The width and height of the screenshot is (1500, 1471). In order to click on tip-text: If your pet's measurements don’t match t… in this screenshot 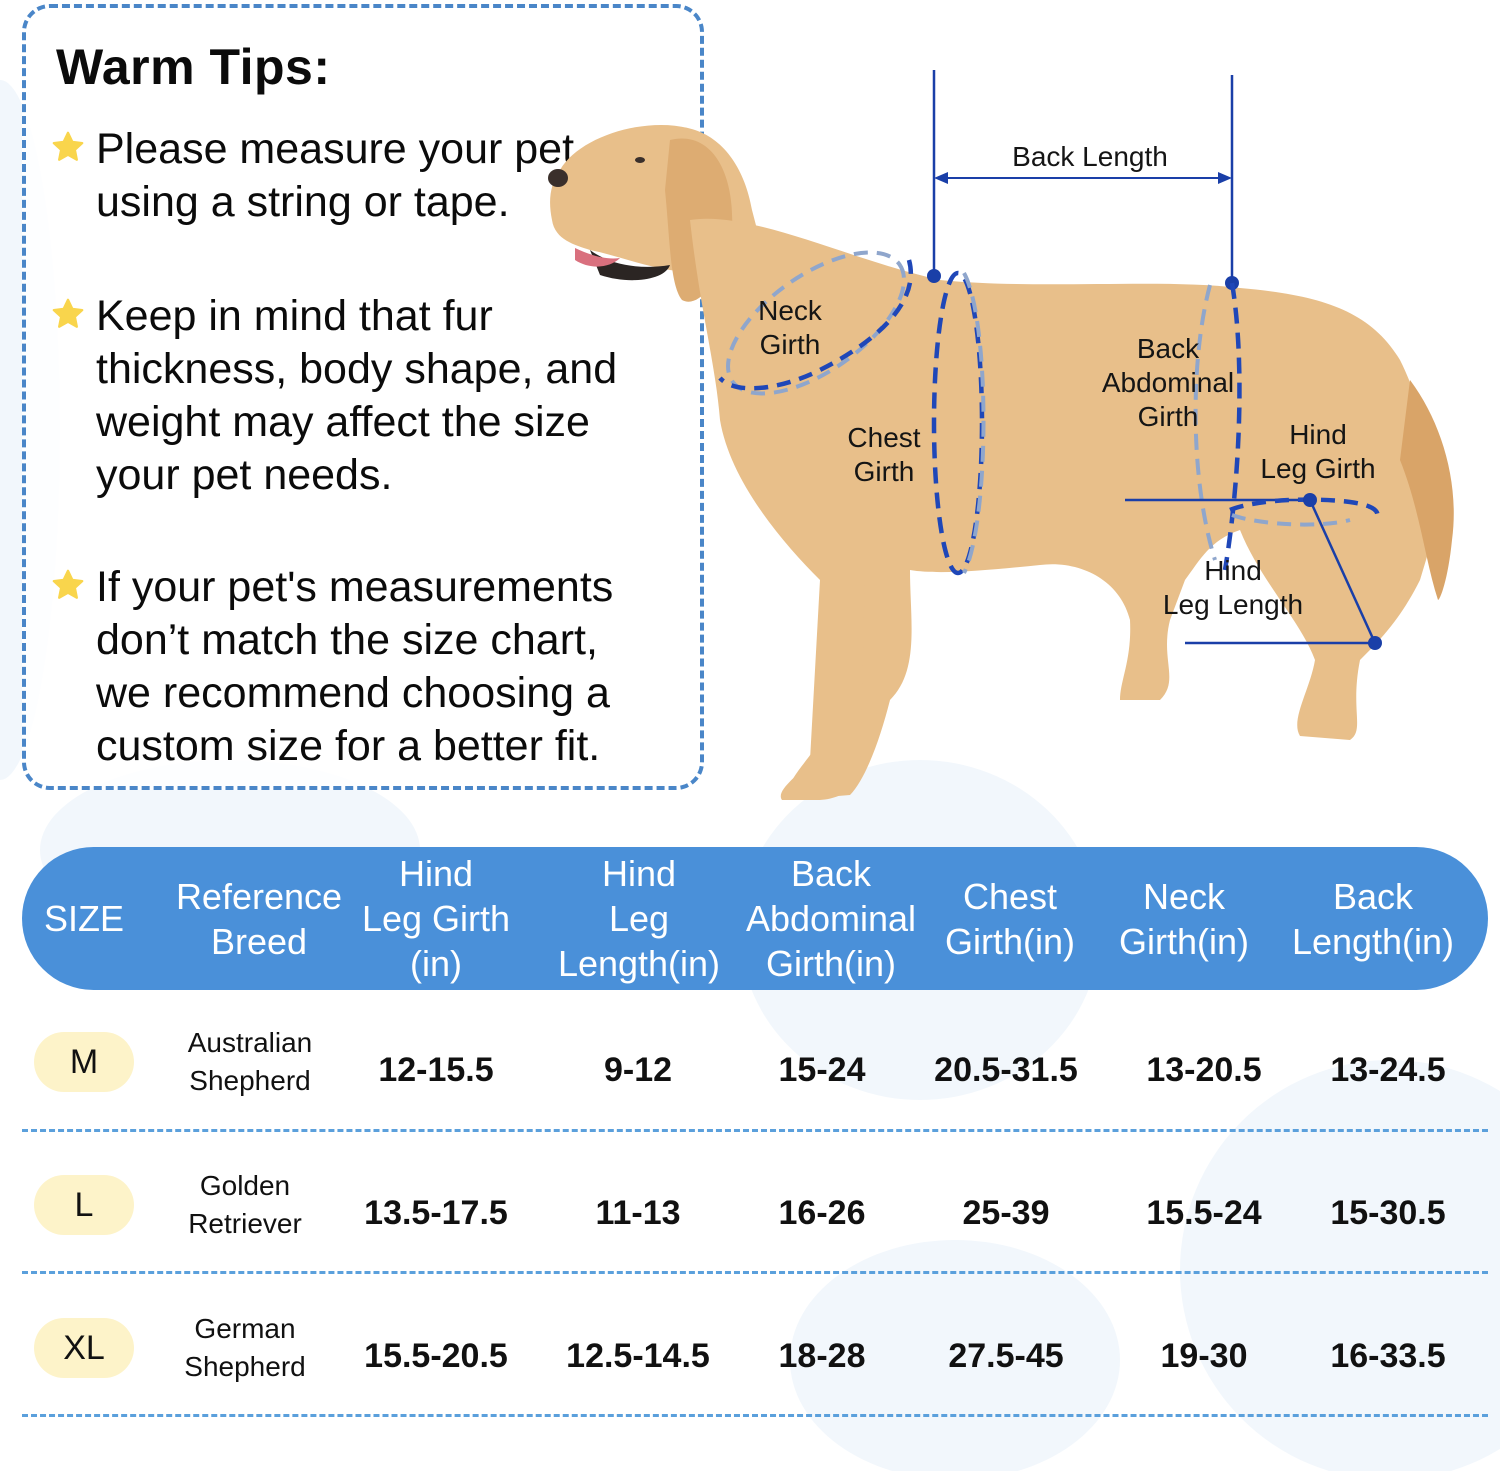, I will do `click(355, 666)`.